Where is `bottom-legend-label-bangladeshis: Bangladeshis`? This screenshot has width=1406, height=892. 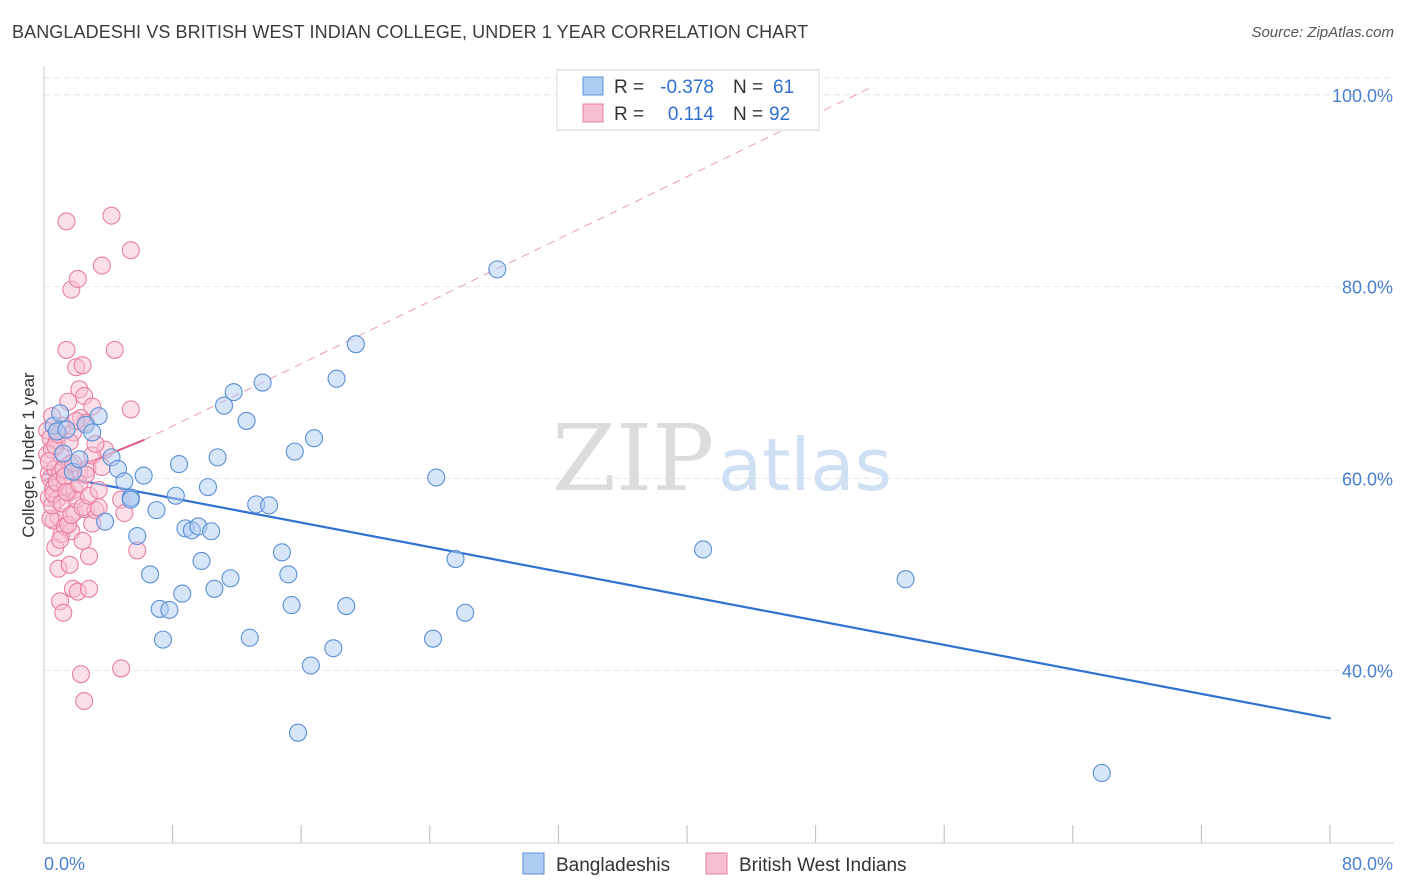
bottom-legend-label-bangladeshis: Bangladeshis is located at coordinates (613, 865).